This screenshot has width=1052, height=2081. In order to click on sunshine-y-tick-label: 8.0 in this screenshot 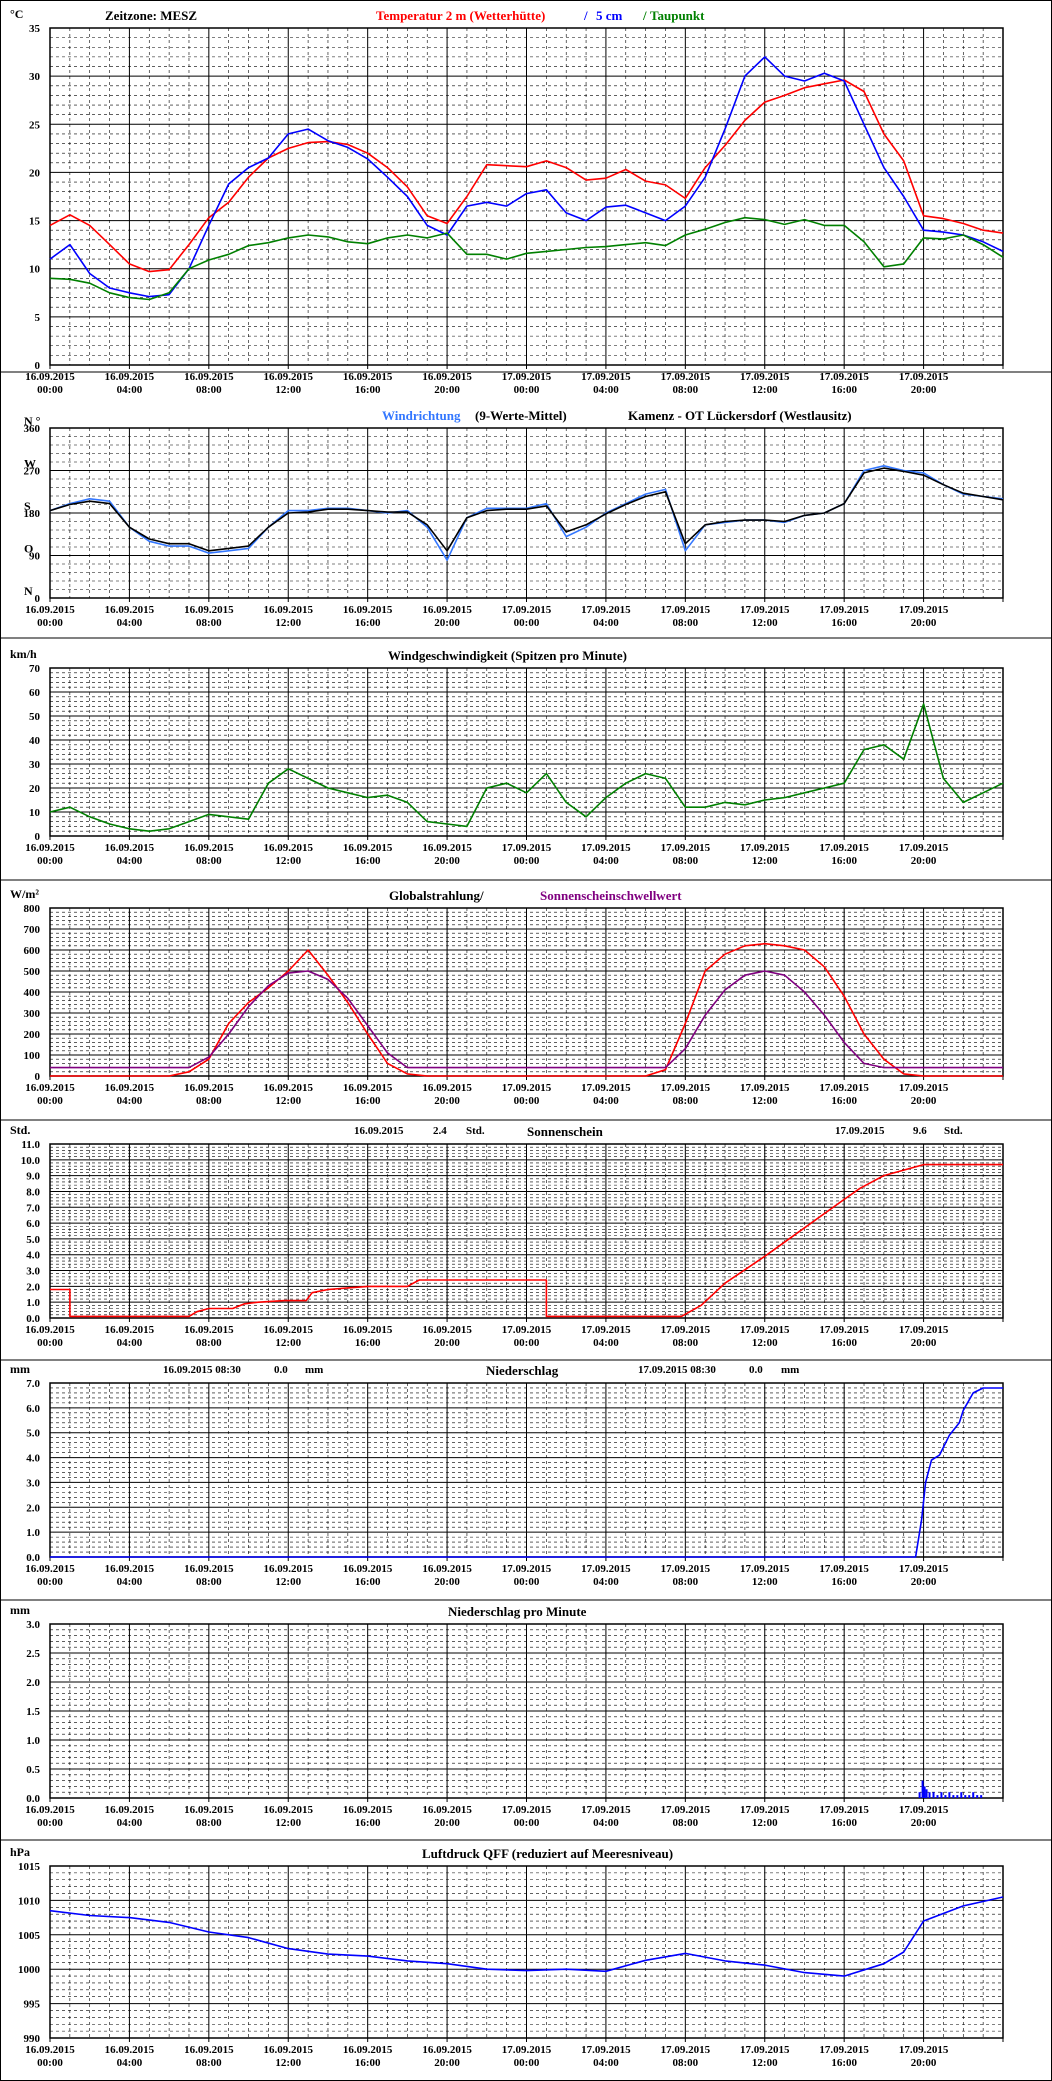, I will do `click(33, 1192)`.